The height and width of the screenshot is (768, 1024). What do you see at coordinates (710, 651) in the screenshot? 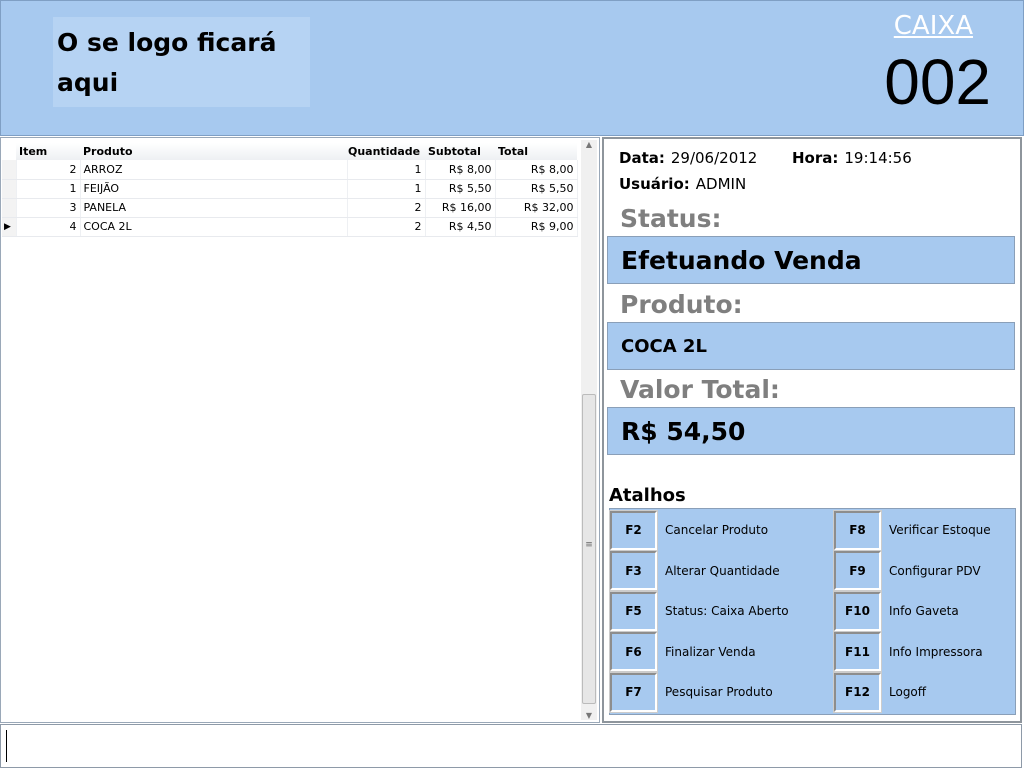
I see `shortcut-label: Finalizar Venda` at bounding box center [710, 651].